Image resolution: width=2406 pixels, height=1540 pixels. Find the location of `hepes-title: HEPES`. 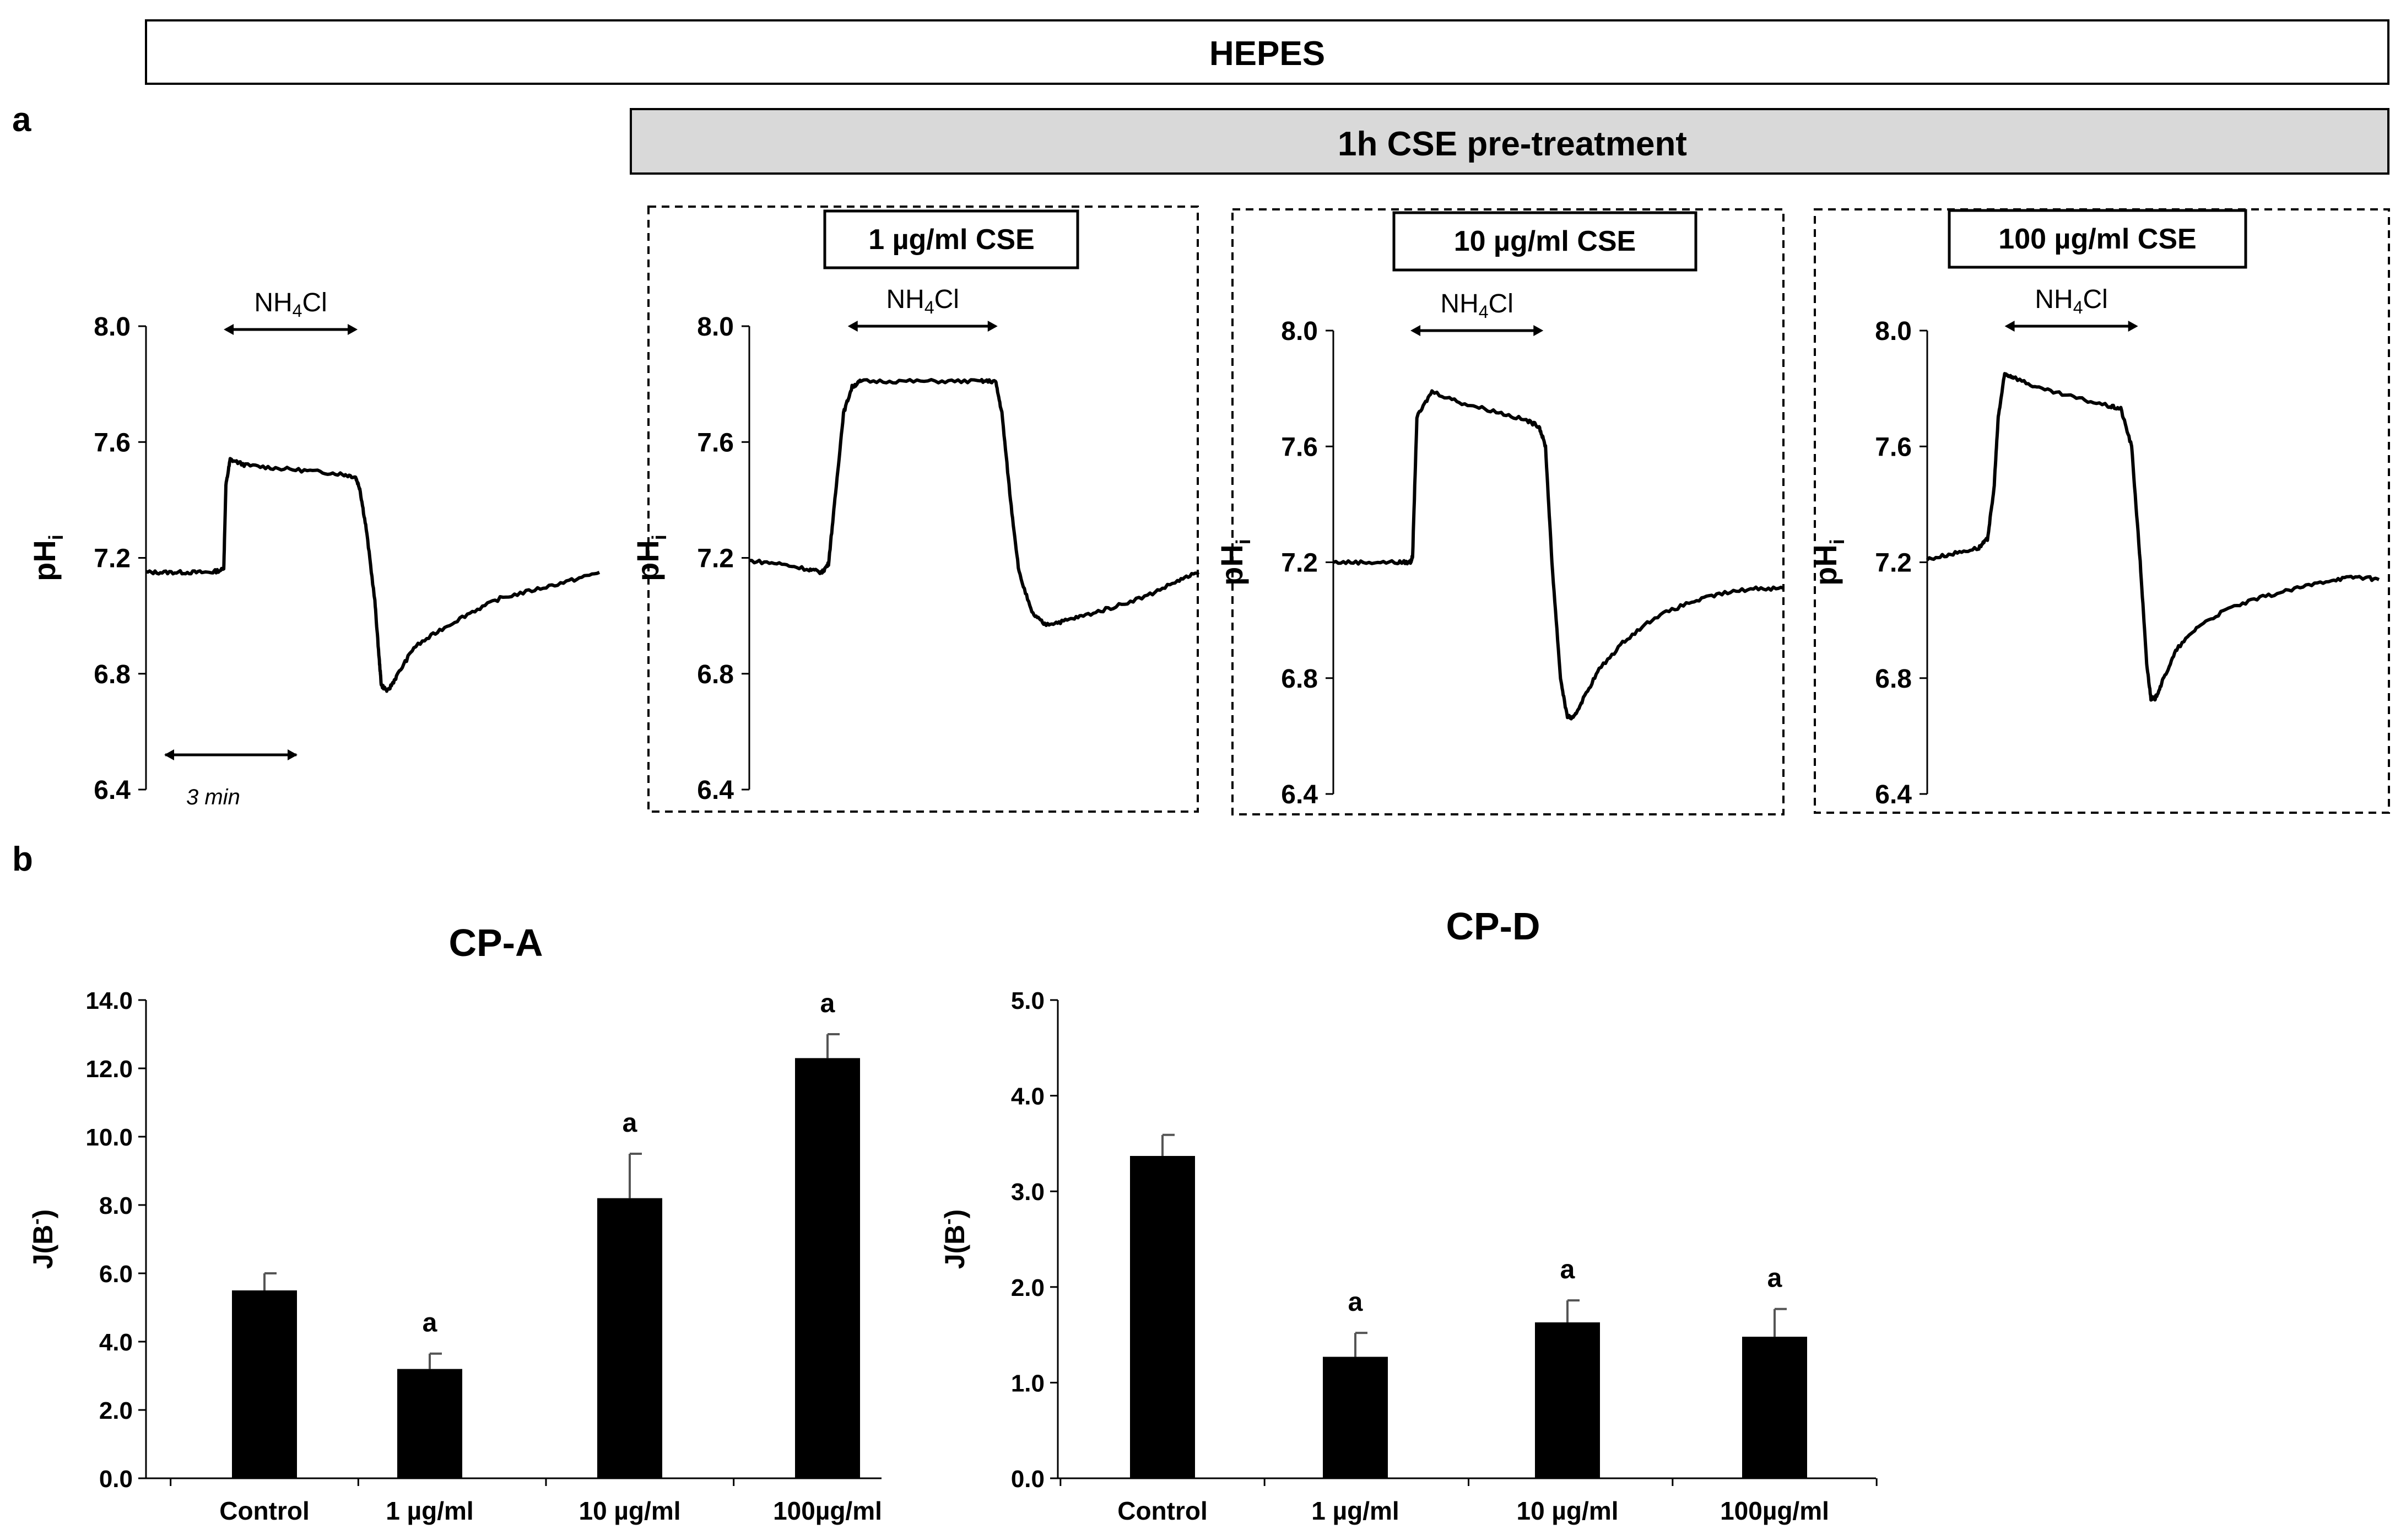

hepes-title: HEPES is located at coordinates (1267, 54).